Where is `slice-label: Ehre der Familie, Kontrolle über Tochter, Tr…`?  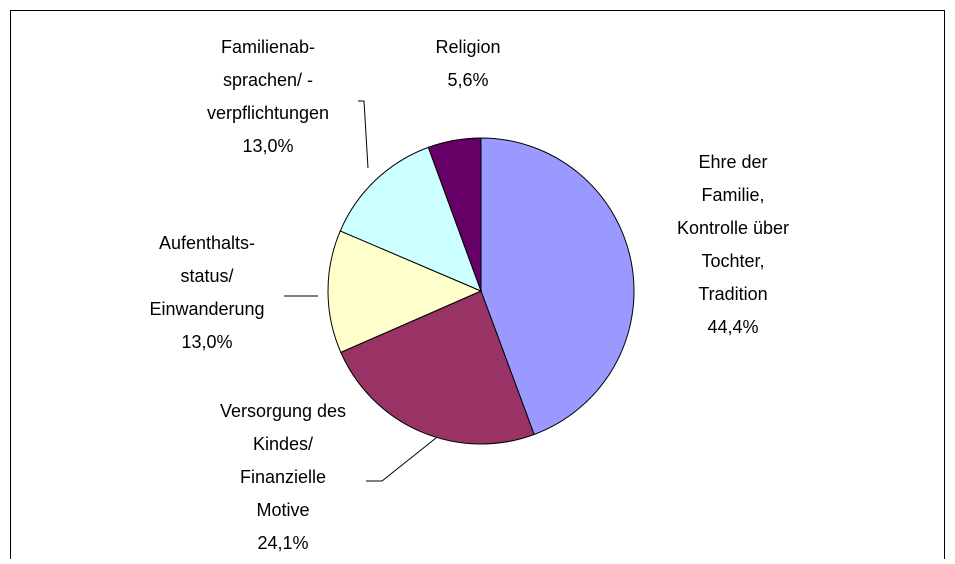
slice-label: Ehre der Familie, Kontrolle über Tochter, Tr… is located at coordinates (733, 228).